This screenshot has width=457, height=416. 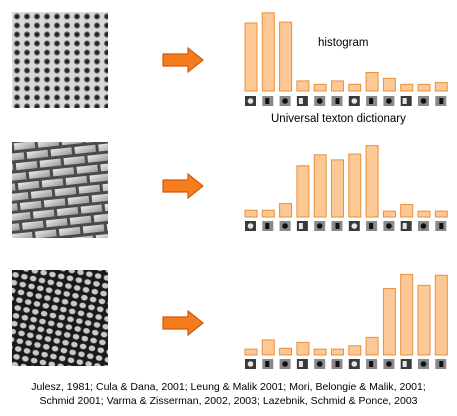 What do you see at coordinates (343, 43) in the screenshot?
I see `histogram-label: histogram` at bounding box center [343, 43].